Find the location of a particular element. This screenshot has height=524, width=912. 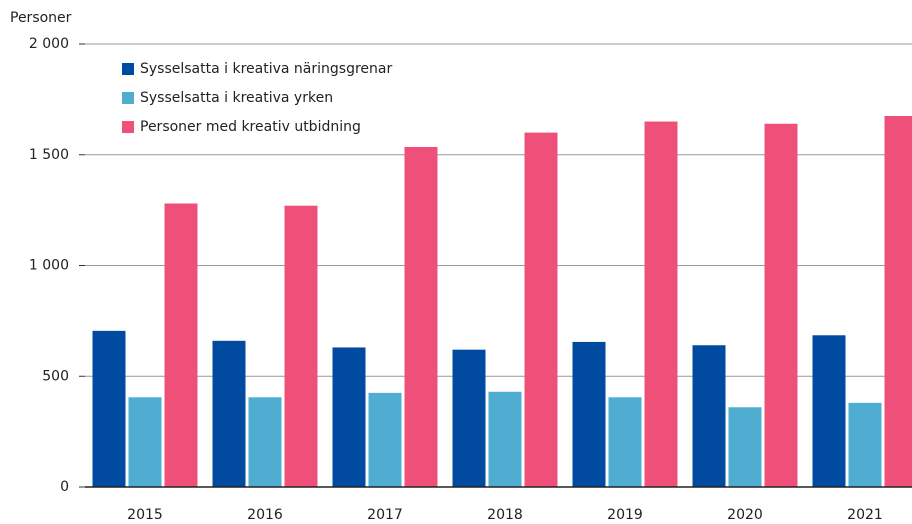

x-tick-label: 2015 is located at coordinates (145, 515).